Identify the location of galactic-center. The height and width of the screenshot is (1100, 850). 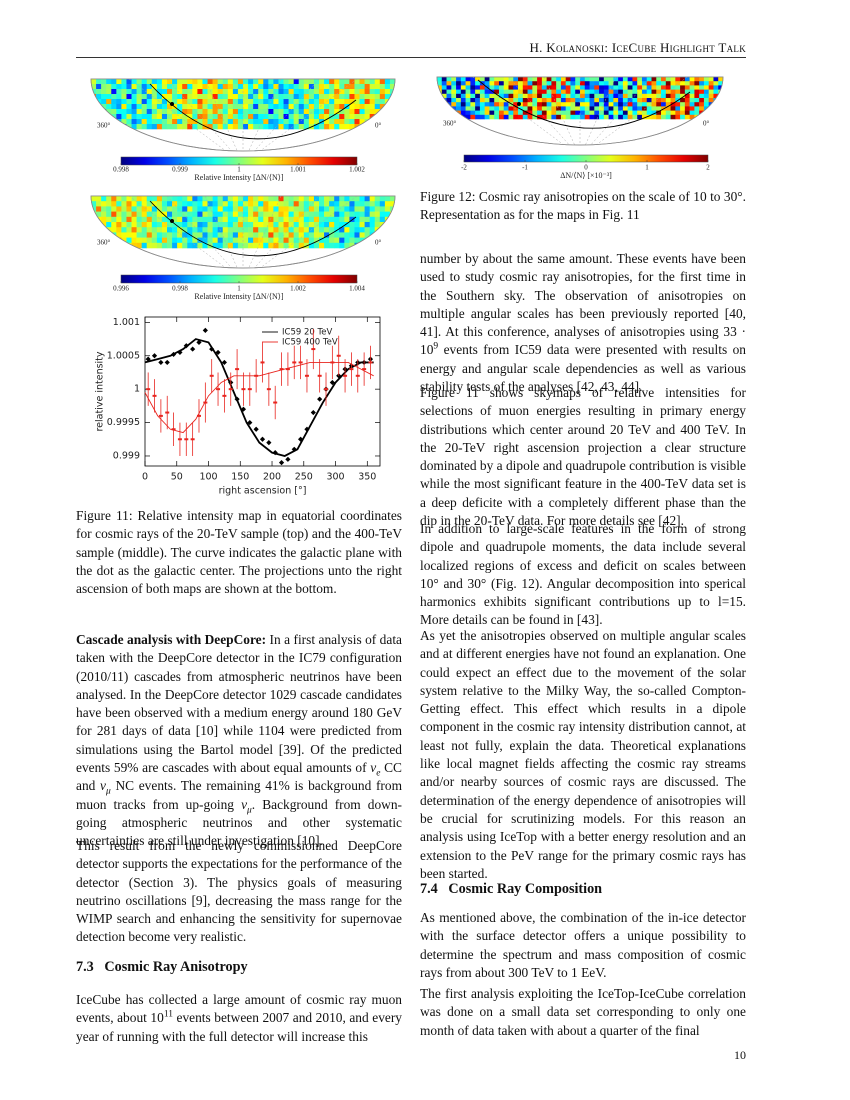
(172, 221).